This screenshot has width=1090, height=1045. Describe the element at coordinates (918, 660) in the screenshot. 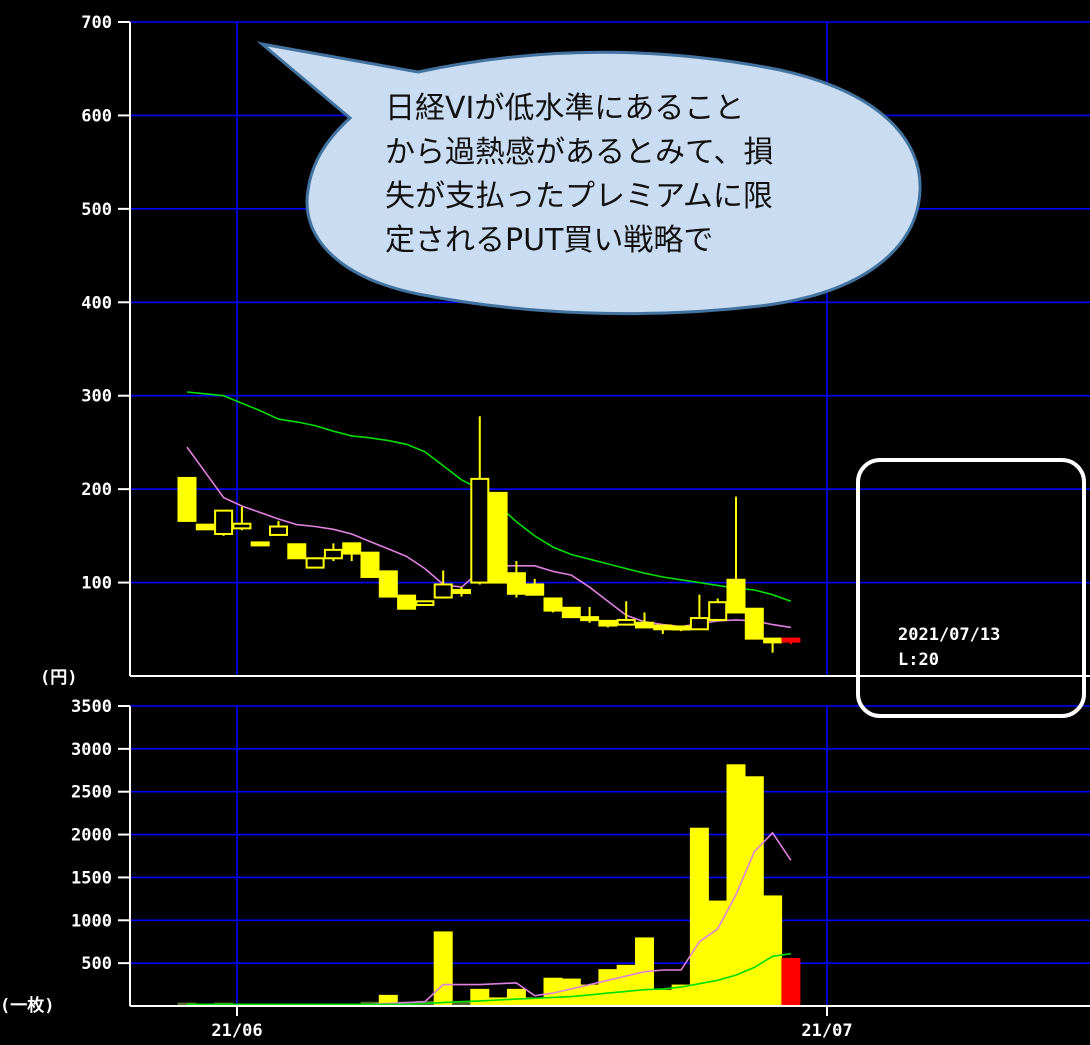

I see `crosshair-value: L:20` at that location.